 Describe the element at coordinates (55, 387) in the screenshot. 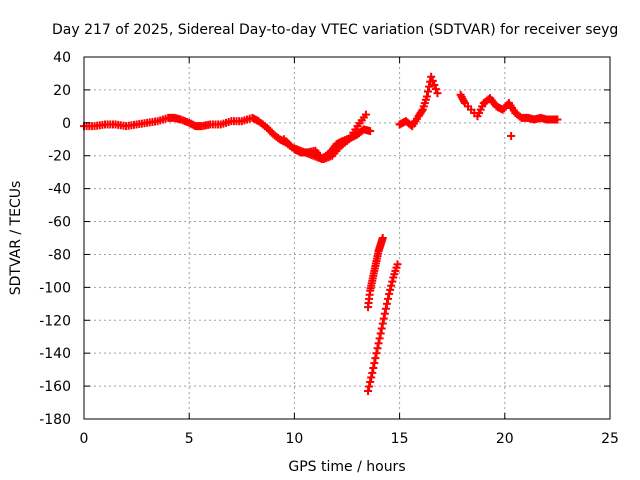

I see `y-tick-label: -160` at that location.